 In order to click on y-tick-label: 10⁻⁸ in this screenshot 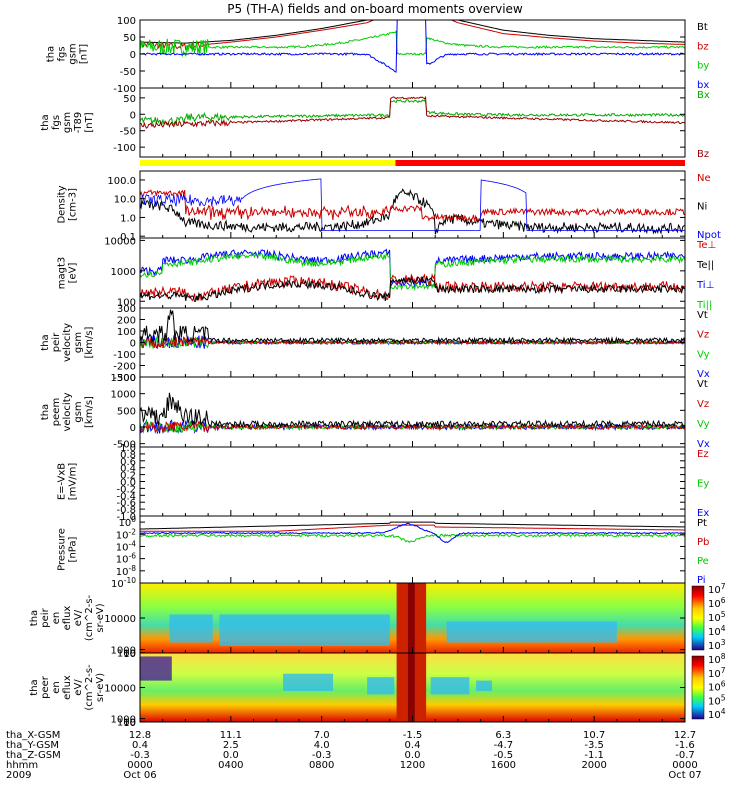, I will do `click(126, 571)`.